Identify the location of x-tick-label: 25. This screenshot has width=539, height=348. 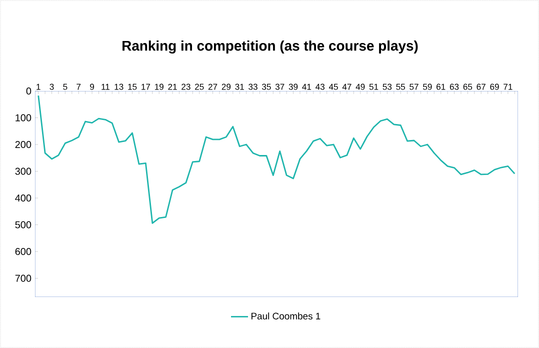
(199, 87).